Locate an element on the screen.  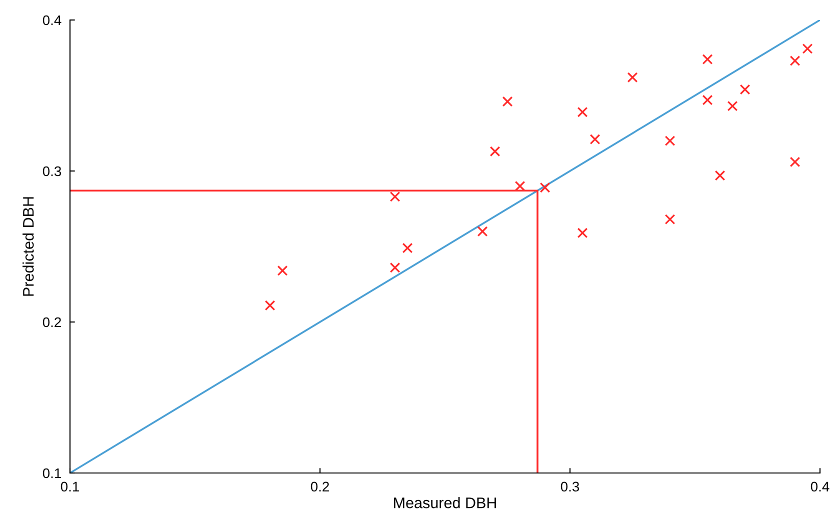
y-tick-label: 0.2 is located at coordinates (51, 322).